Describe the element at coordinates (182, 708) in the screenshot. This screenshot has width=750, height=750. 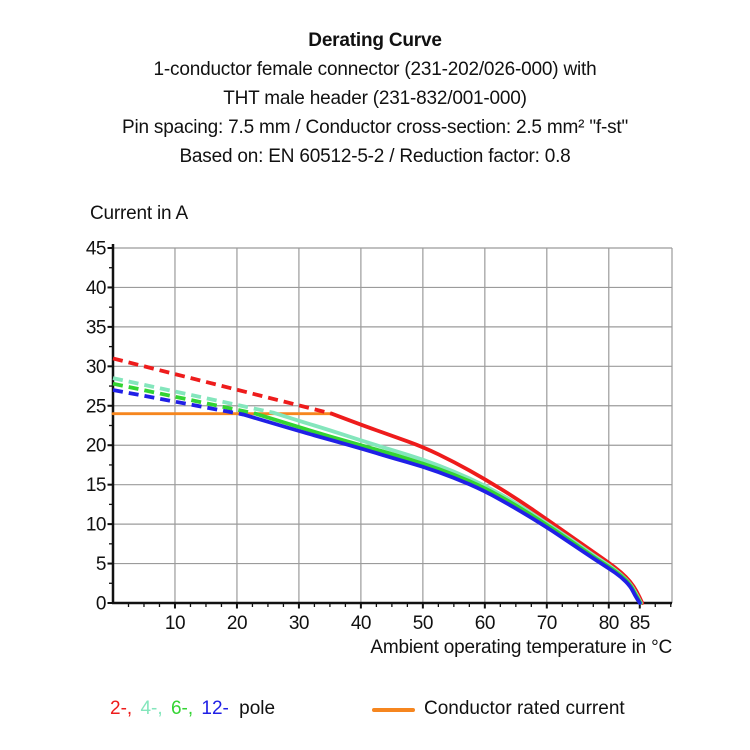
I see `legend-item-6-pole: 6-,` at that location.